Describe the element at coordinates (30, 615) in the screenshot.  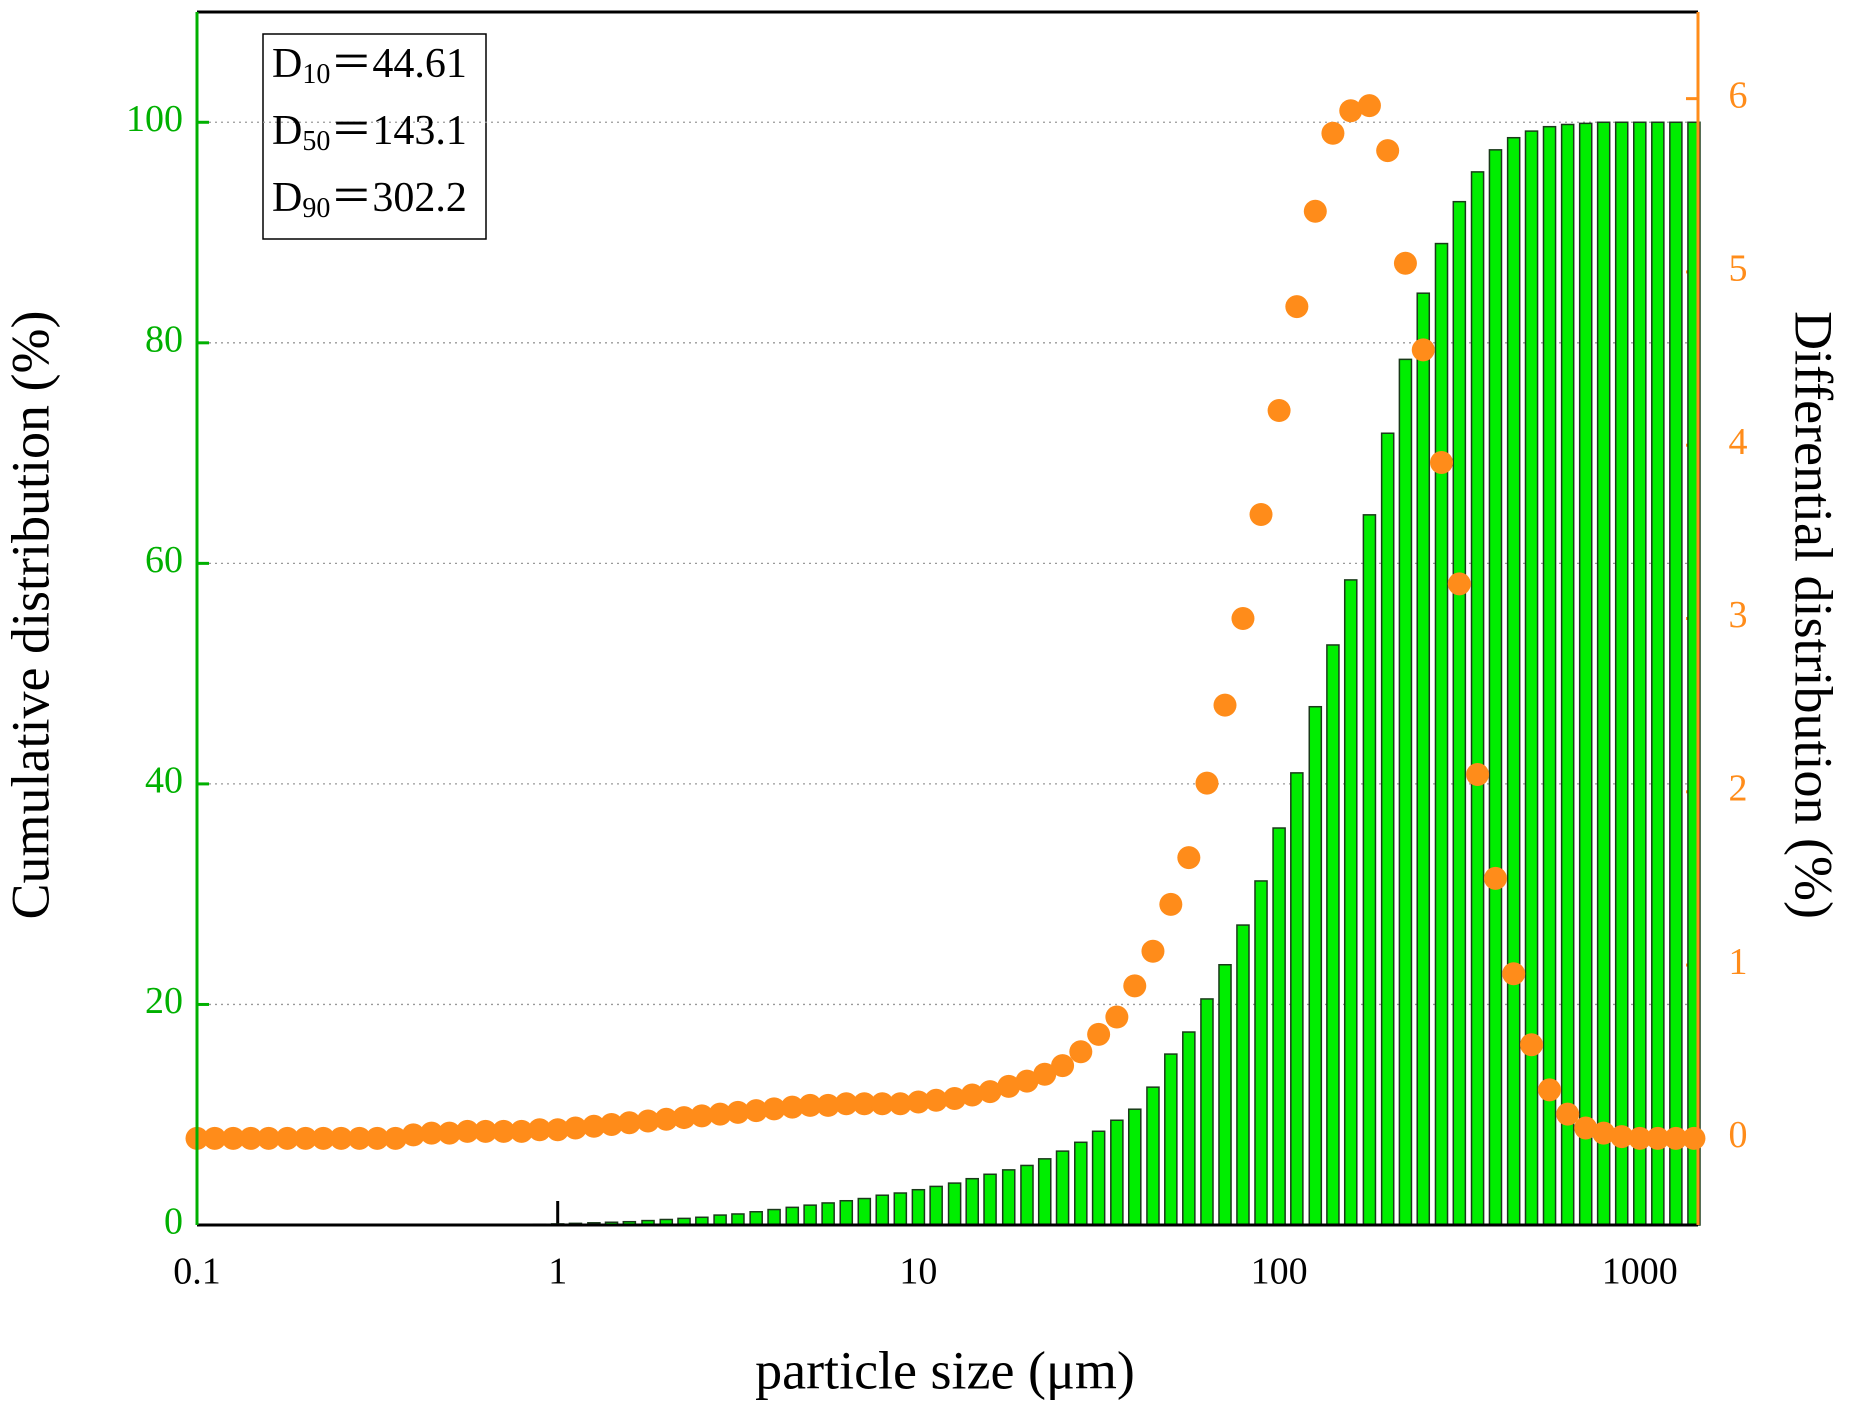
I see `y-axis-label: Cumulative distribution (%)` at that location.